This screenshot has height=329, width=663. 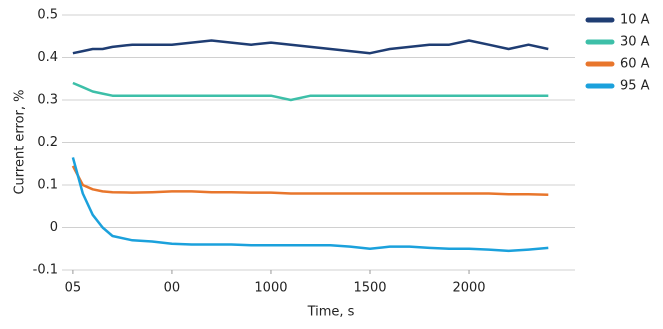 I want to click on y-tick-label: 0.3, so click(x=47, y=100).